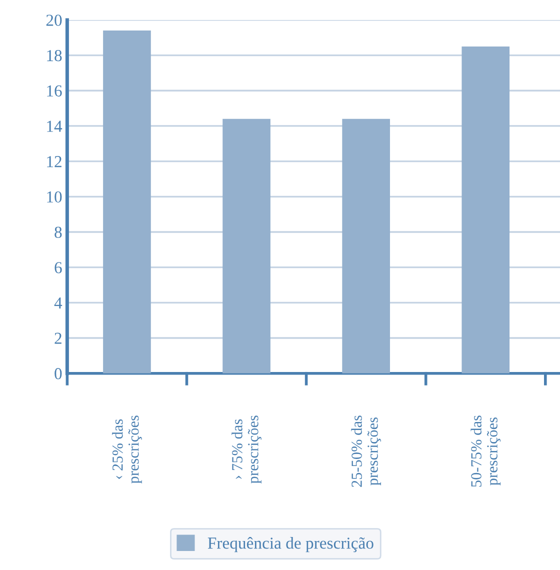 This screenshot has height=570, width=560. I want to click on x-tick-label: ‹ 25% das prescrições, so click(127, 450).